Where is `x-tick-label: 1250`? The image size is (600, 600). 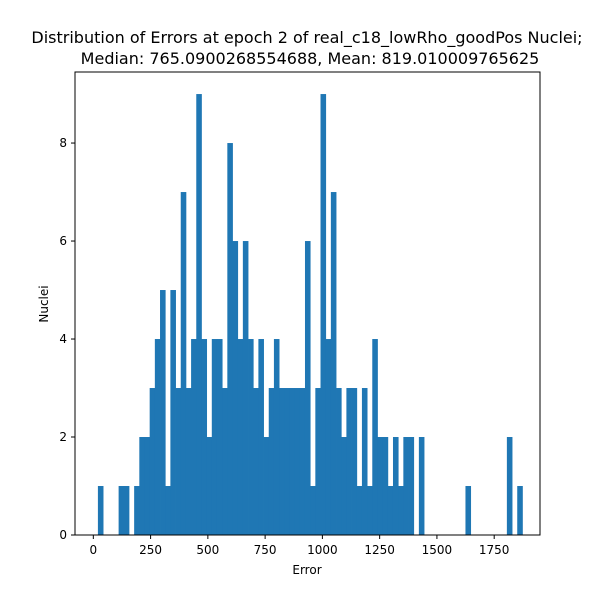
x-tick-label: 1250 is located at coordinates (379, 550).